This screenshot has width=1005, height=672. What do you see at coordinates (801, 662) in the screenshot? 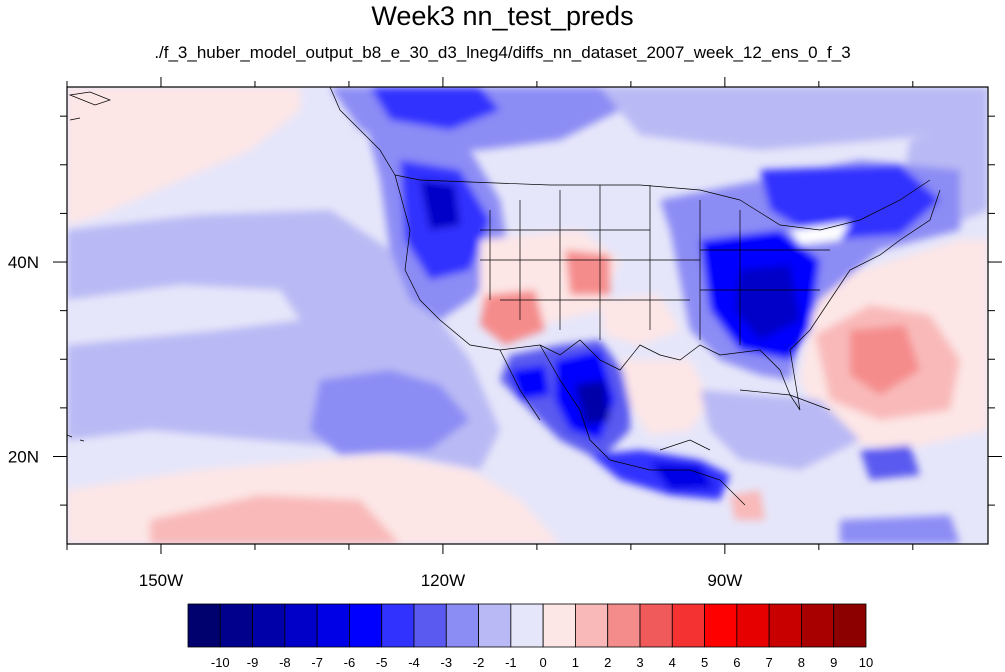
I see `colorbar-label: 8` at bounding box center [801, 662].